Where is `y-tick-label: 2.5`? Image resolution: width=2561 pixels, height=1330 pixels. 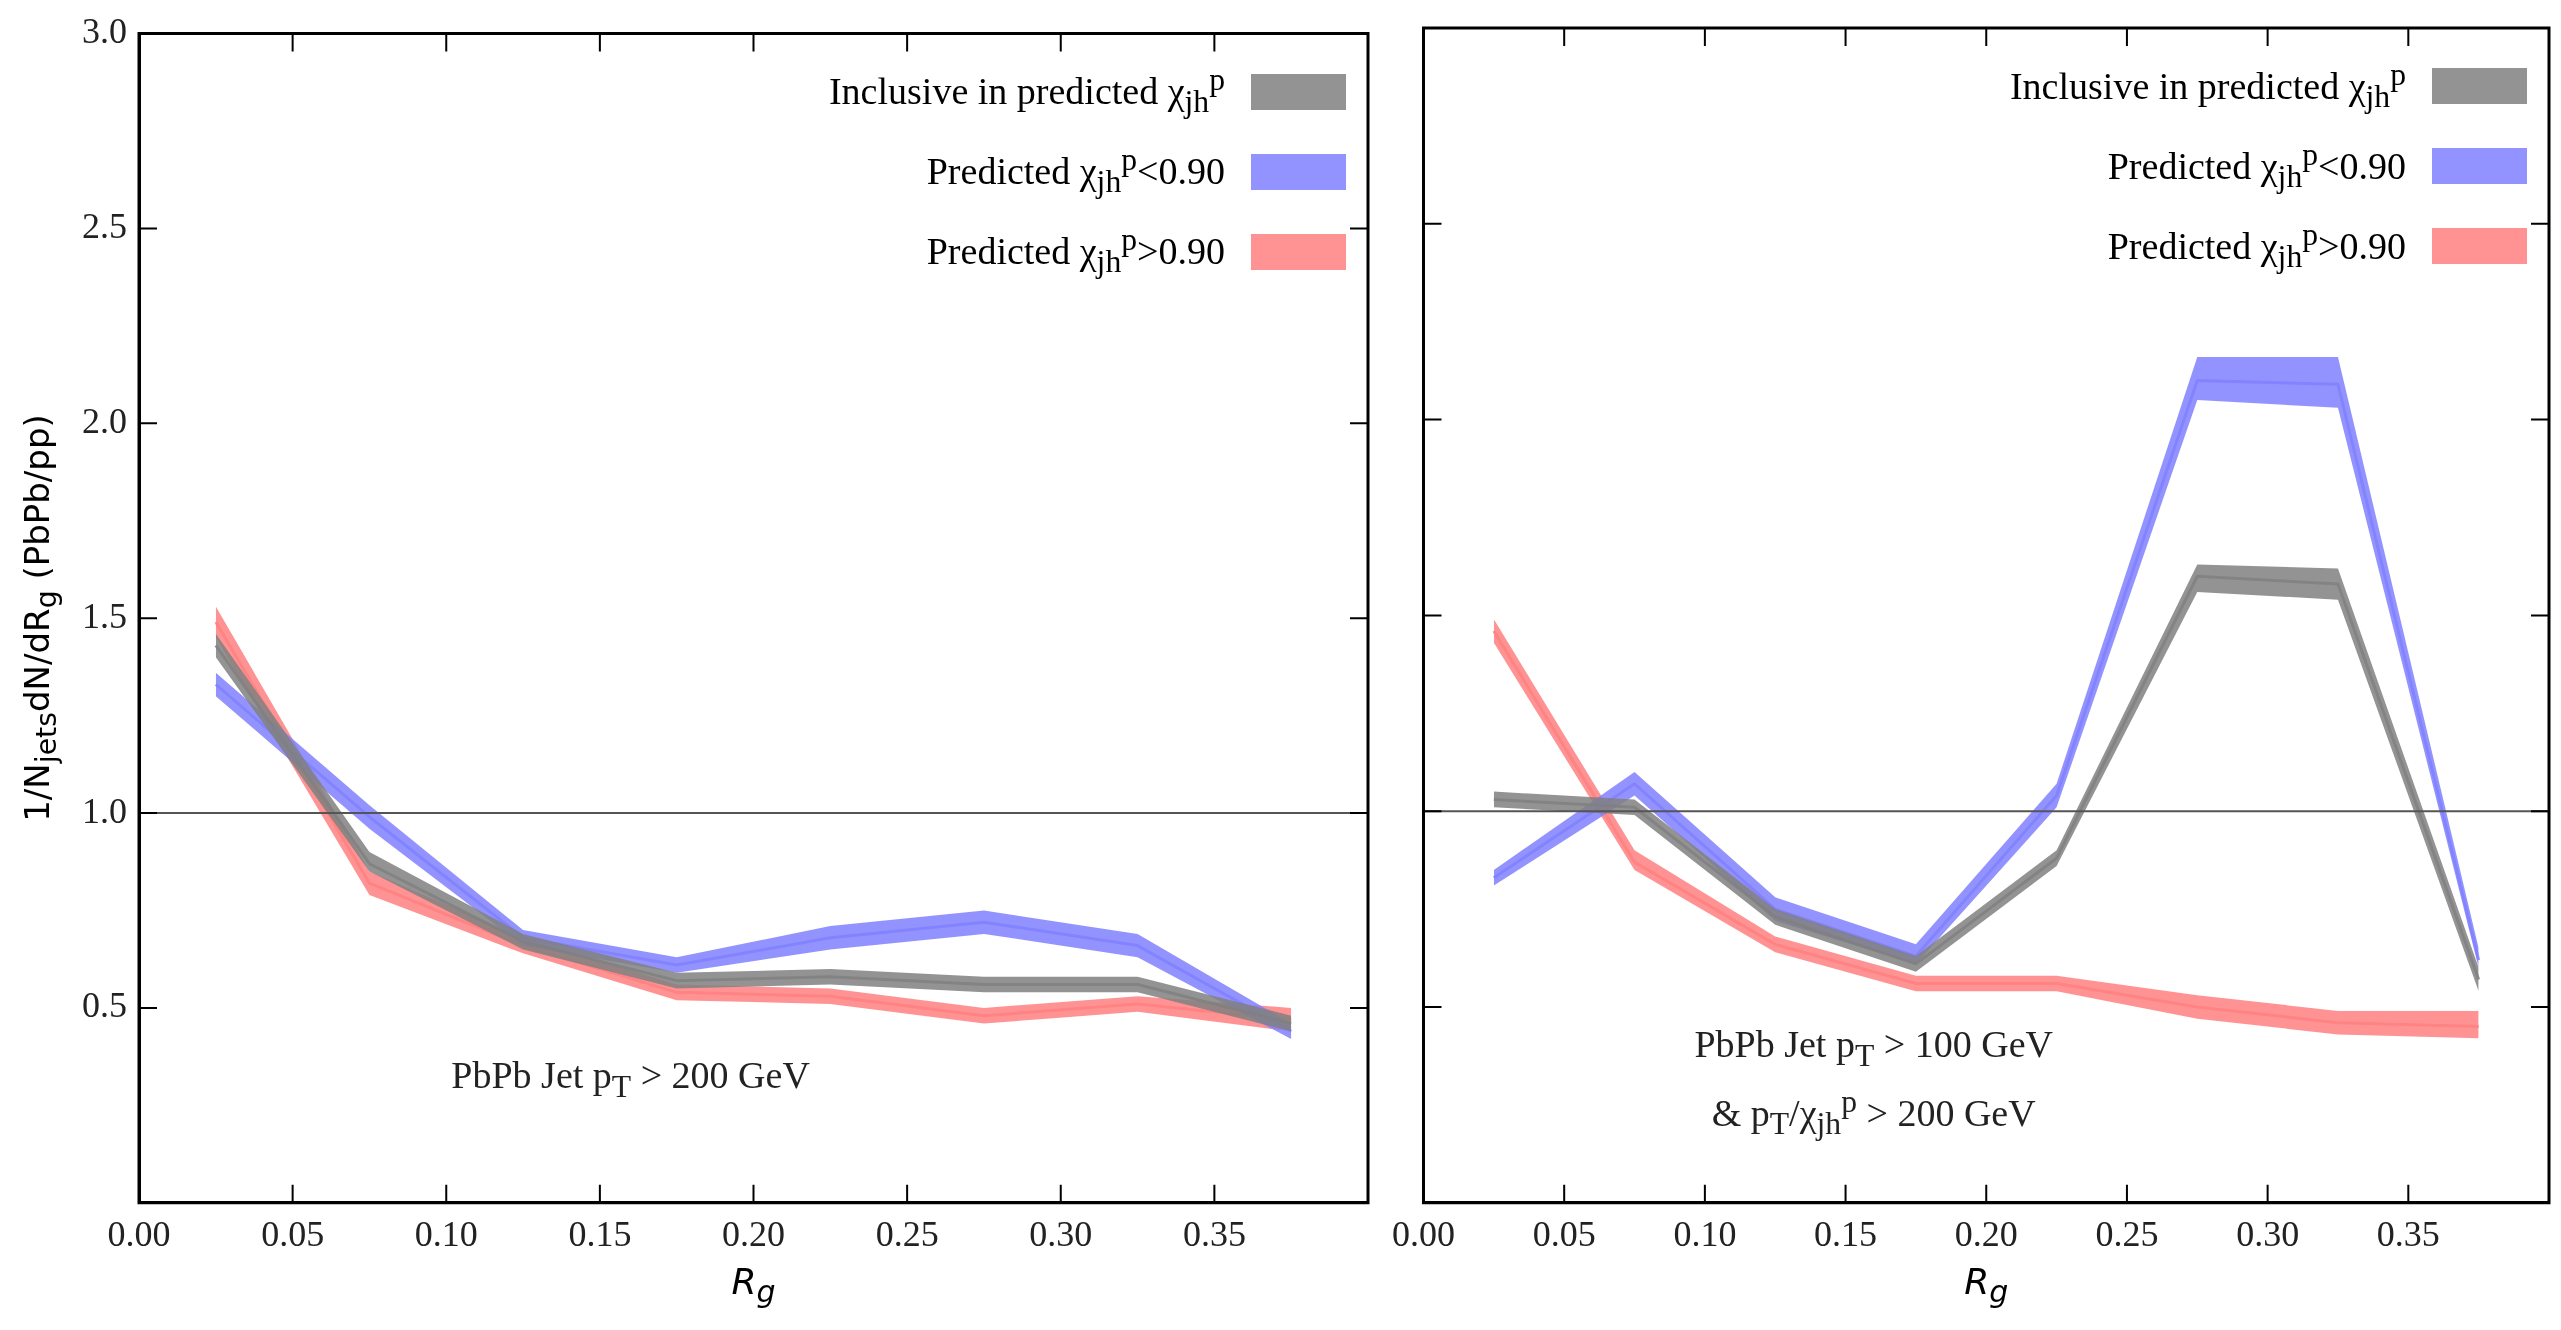
y-tick-label: 2.5 is located at coordinates (104, 225).